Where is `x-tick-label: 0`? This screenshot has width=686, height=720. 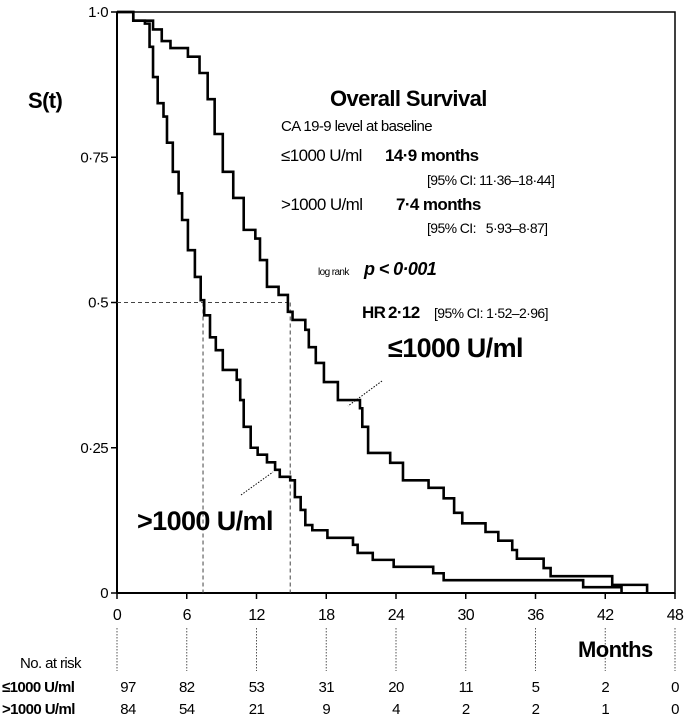 x-tick-label: 0 is located at coordinates (117, 615).